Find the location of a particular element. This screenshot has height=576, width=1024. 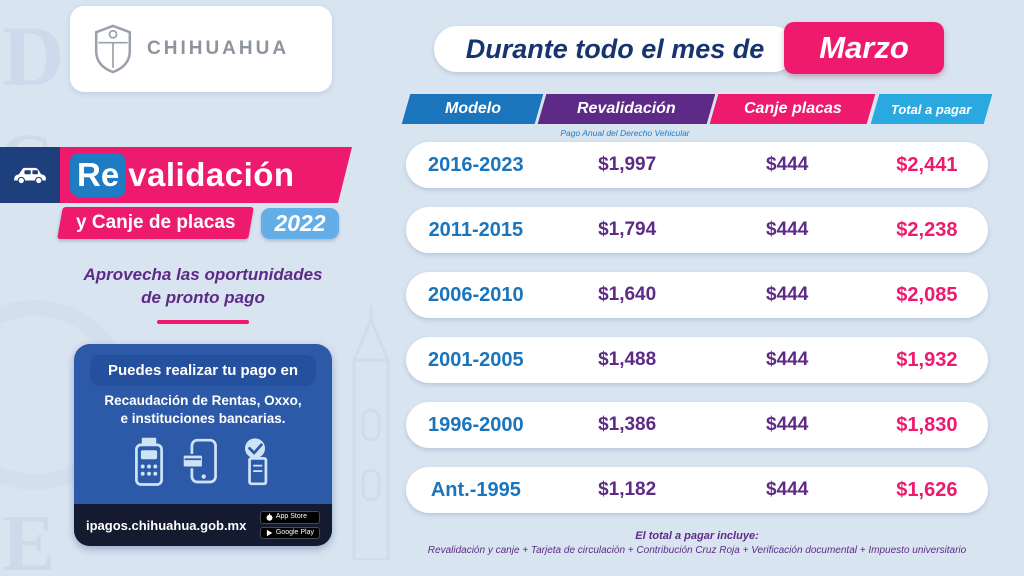

revalidacion-banner: Re validación is located at coordinates (176, 175).